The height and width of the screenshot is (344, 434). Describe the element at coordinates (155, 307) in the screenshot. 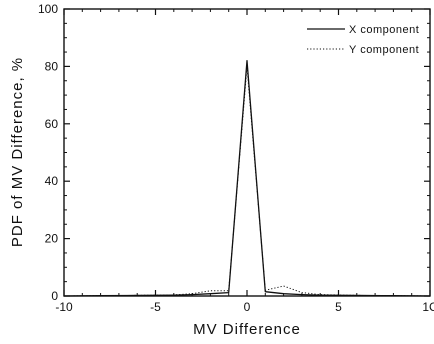

I see `x-tick-label: -5` at that location.